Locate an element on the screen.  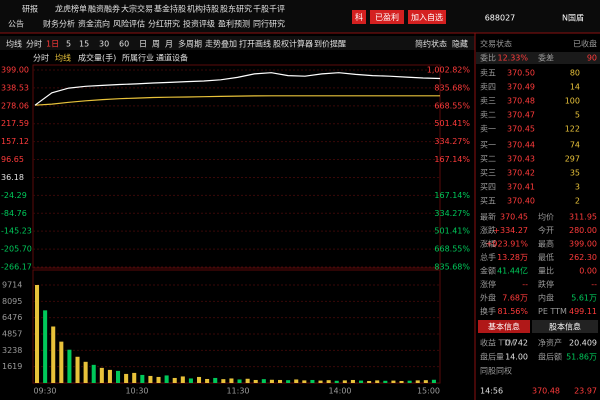
toolbar-item: 日 is located at coordinates (143, 44).